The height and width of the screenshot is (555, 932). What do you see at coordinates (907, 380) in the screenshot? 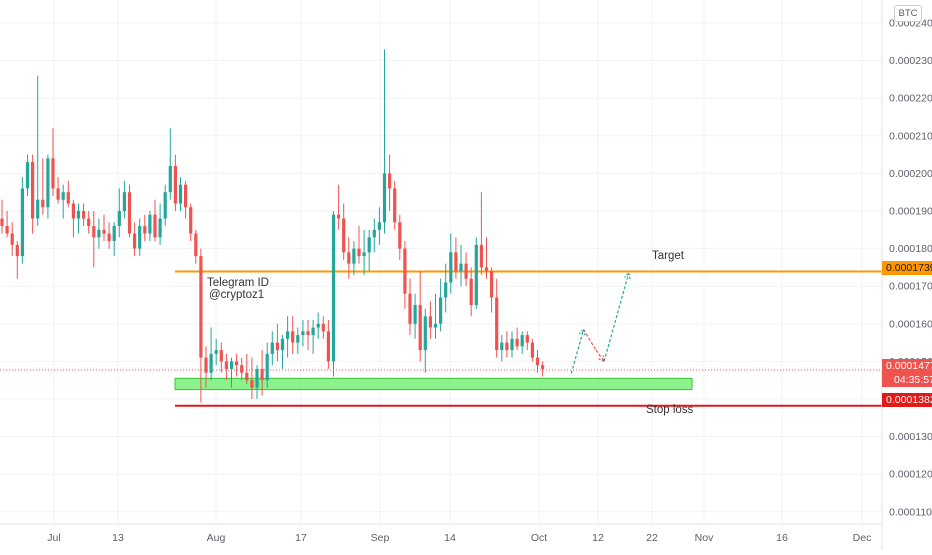
I see `bar-countdown-tag: 04:35:57` at bounding box center [907, 380].